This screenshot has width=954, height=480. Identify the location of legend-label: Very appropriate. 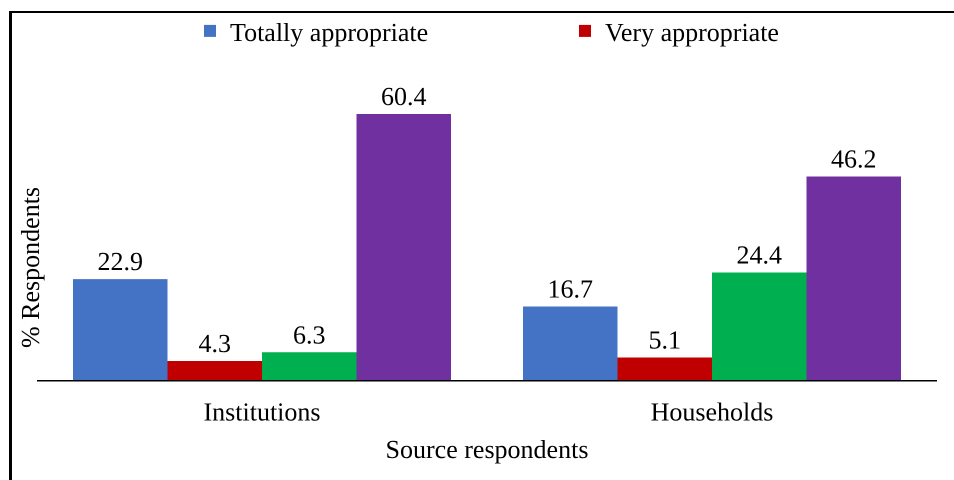
(692, 33).